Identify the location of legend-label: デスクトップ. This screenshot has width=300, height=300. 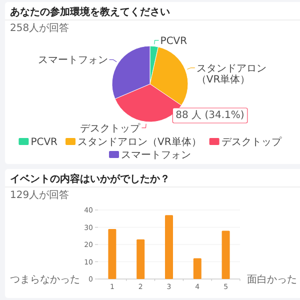
(251, 142).